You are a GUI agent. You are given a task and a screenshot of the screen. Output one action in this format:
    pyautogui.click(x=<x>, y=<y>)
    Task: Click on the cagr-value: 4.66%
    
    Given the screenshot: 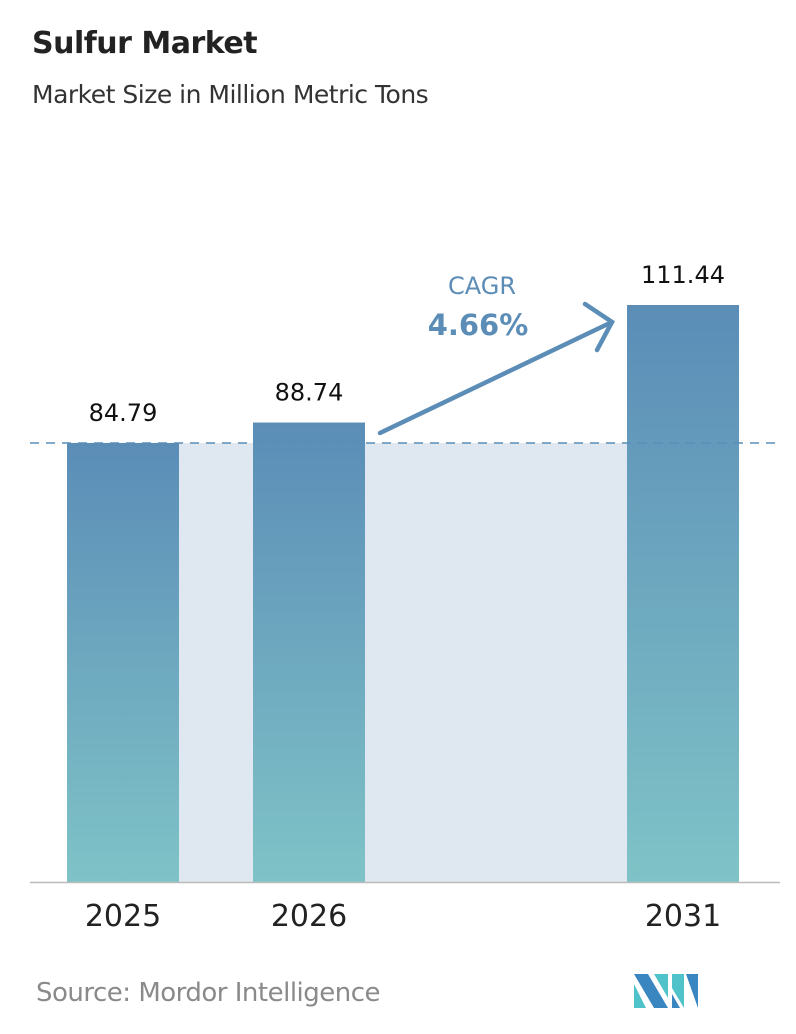 What is the action you would take?
    pyautogui.click(x=478, y=325)
    